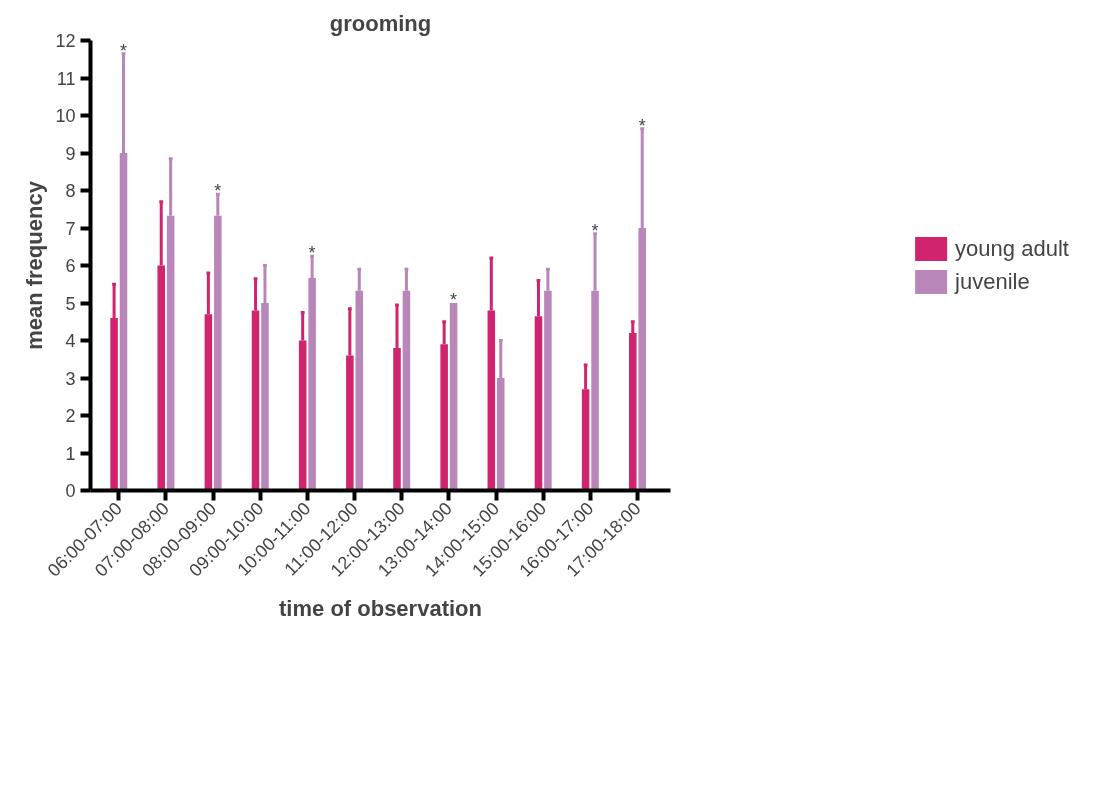 Image resolution: width=1117 pixels, height=797 pixels. Describe the element at coordinates (70, 153) in the screenshot. I see `y-tick-label: 9` at that location.